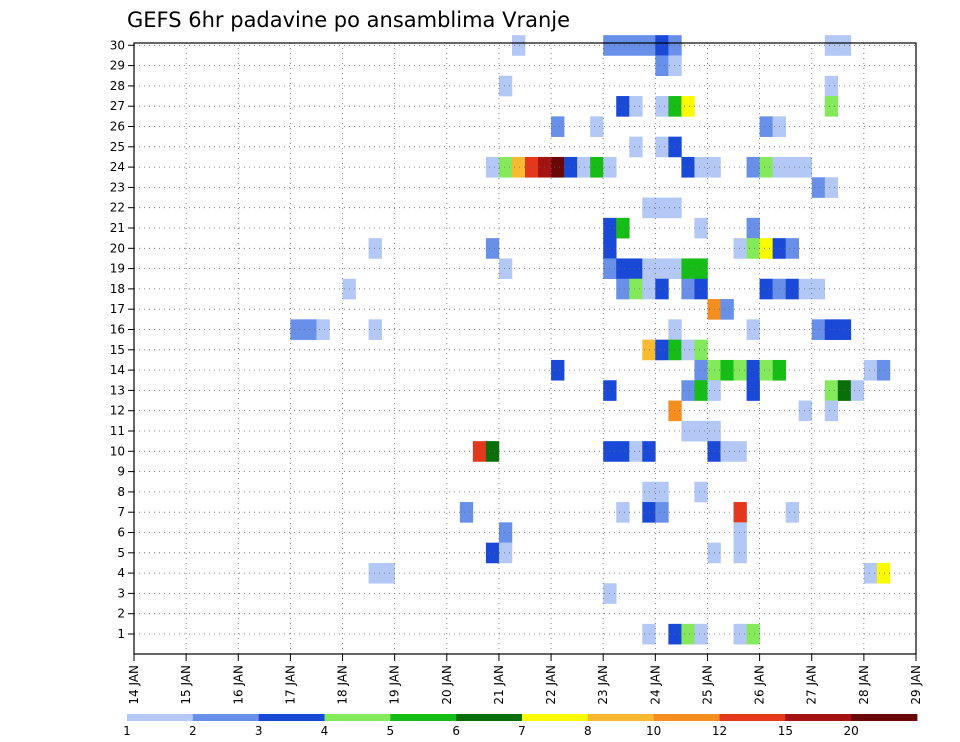  I want to click on colorbar-label: 15, so click(785, 731).